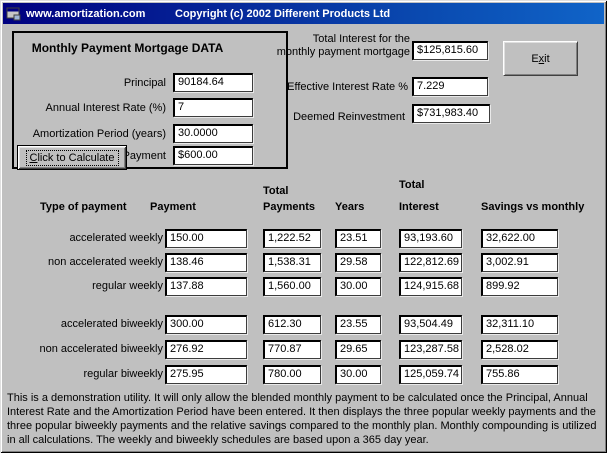 This screenshot has width=607, height=453. Describe the element at coordinates (213, 155) in the screenshot. I see `payment-field: $600.00` at that location.